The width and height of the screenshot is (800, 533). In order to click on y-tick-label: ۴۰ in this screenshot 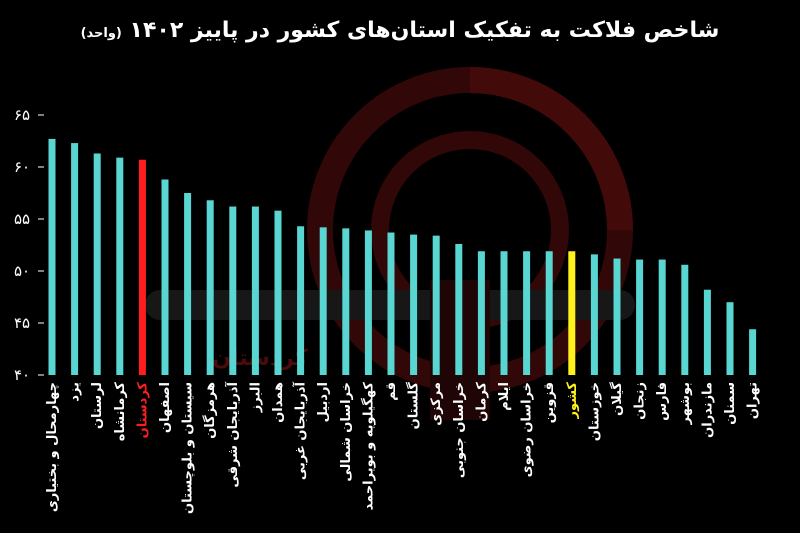, I will do `click(22, 375)`.